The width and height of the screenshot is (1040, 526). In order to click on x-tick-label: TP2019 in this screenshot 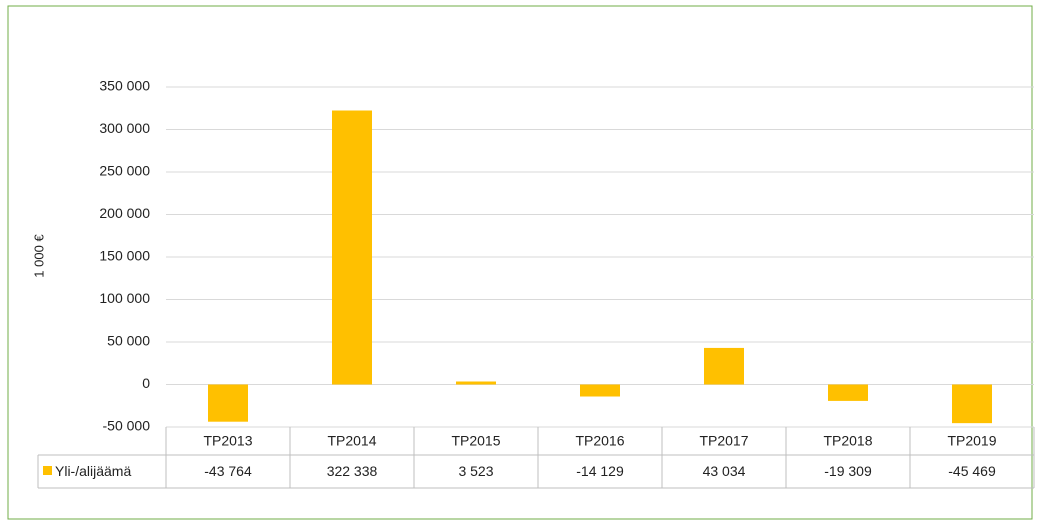, I will do `click(971, 441)`.